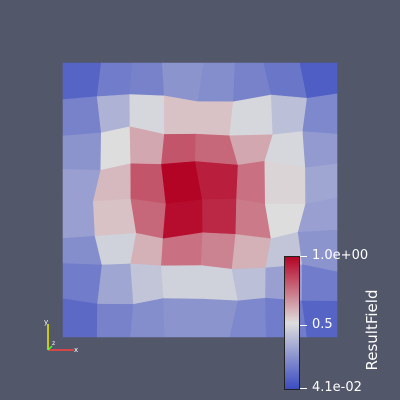 This screenshot has width=400, height=400. Describe the element at coordinates (292, 323) in the screenshot. I see `colorbar` at that location.